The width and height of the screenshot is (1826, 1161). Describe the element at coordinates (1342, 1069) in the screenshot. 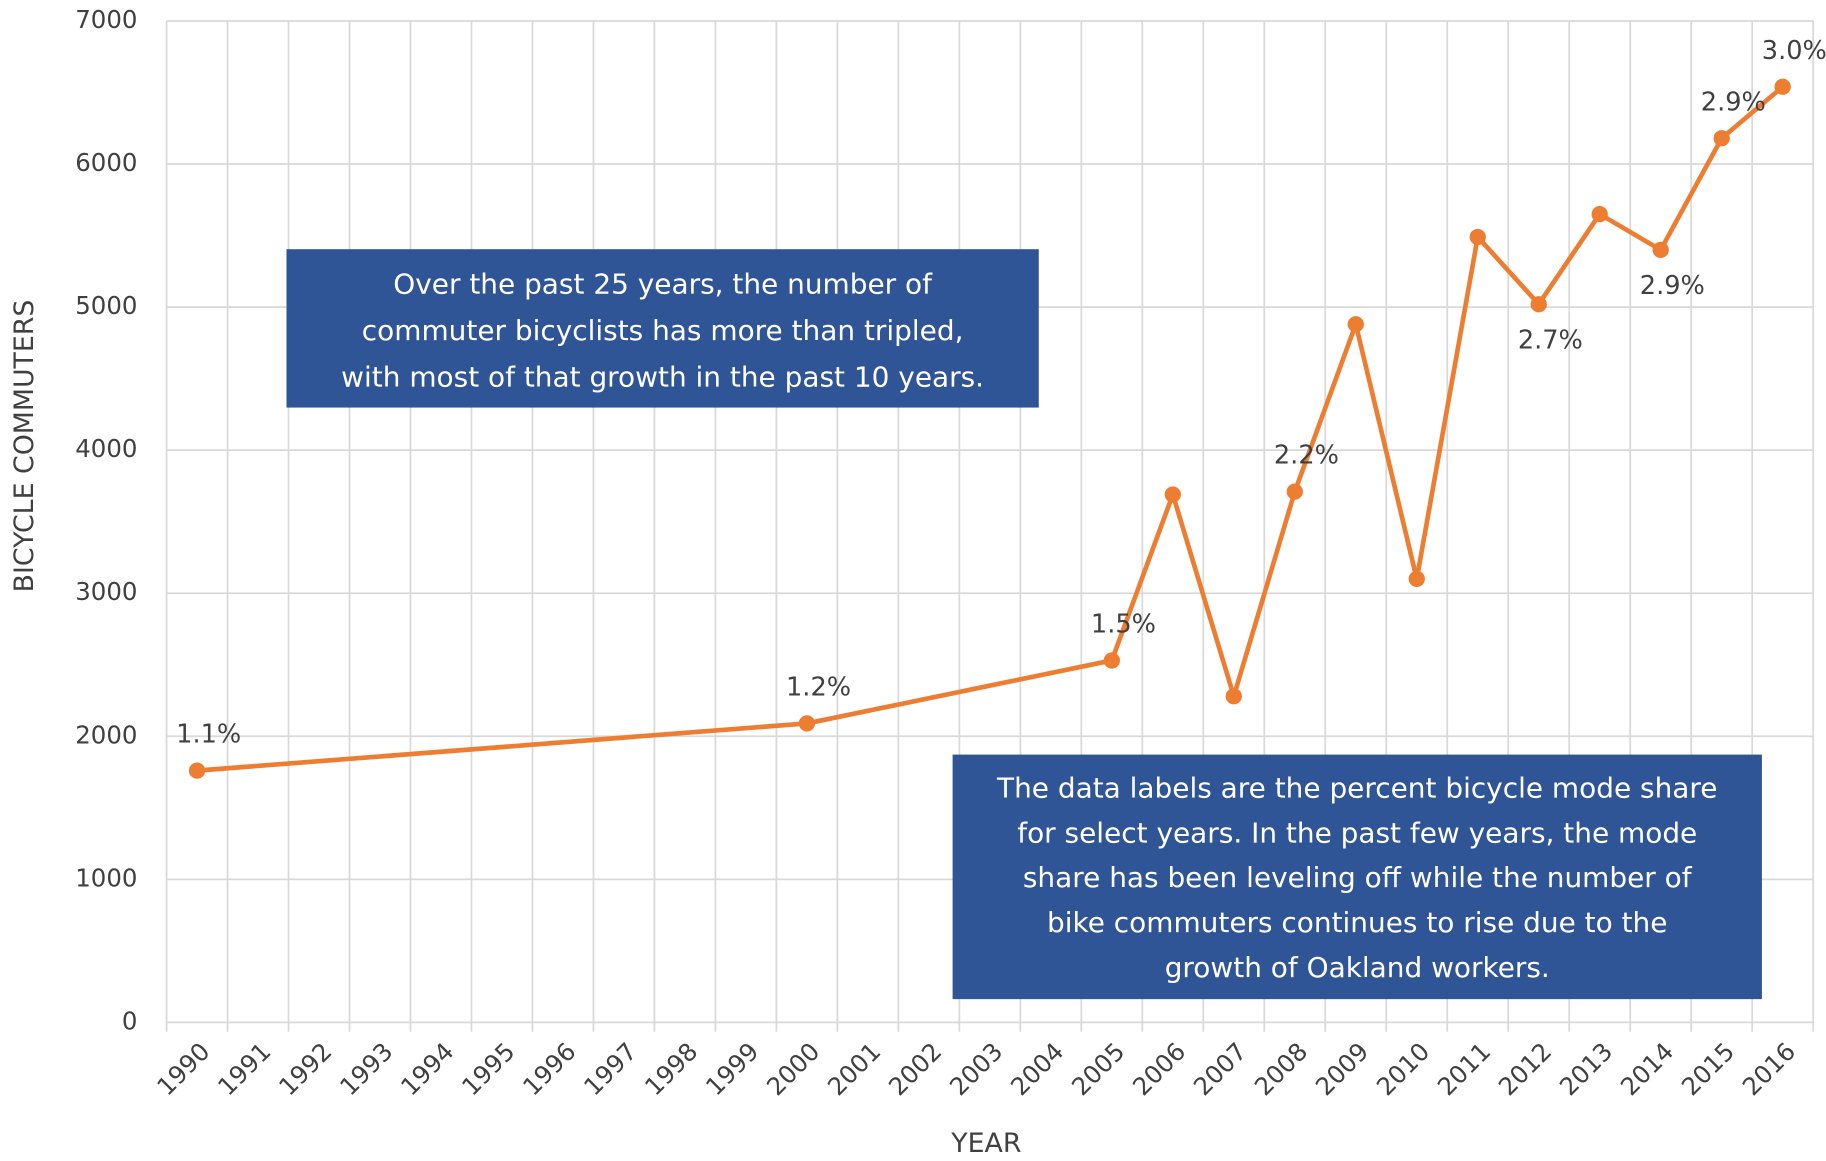

I see `x-tick-label: 2009` at that location.